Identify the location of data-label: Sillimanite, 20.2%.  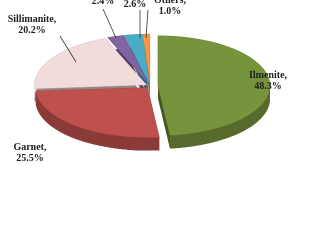
(32, 25).